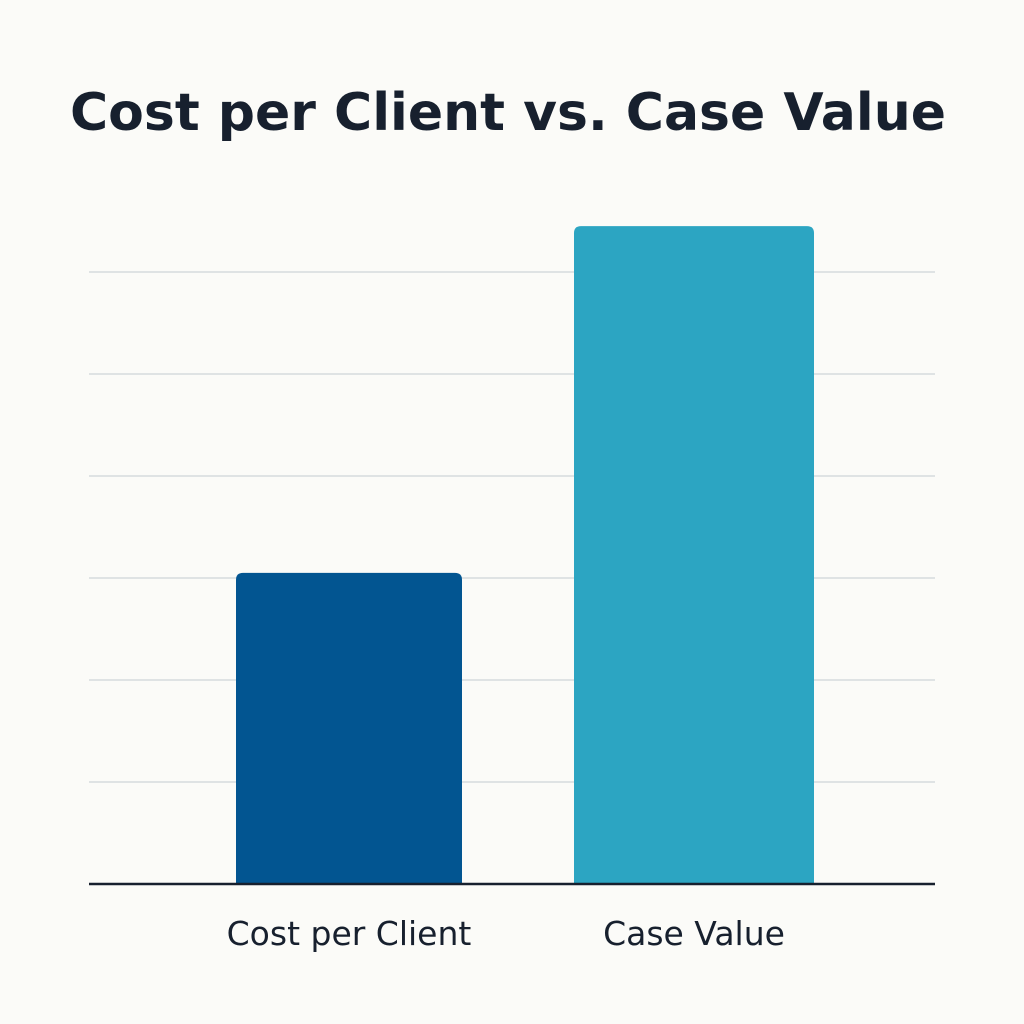 This screenshot has width=1024, height=1024. I want to click on bar-cost-per-client, so click(349, 728).